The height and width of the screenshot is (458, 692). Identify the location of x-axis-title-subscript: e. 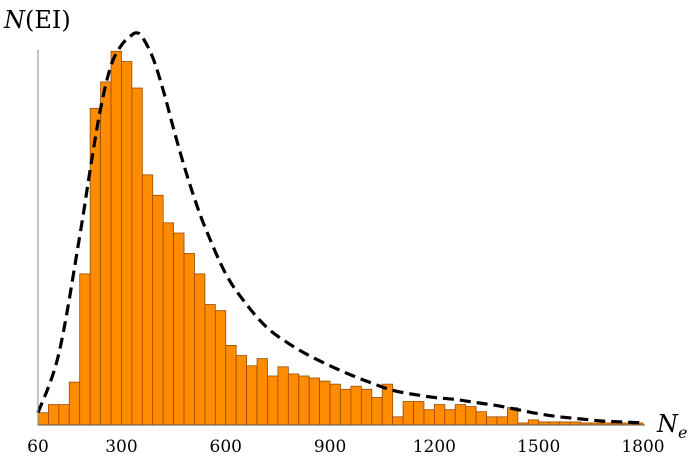
(682, 432).